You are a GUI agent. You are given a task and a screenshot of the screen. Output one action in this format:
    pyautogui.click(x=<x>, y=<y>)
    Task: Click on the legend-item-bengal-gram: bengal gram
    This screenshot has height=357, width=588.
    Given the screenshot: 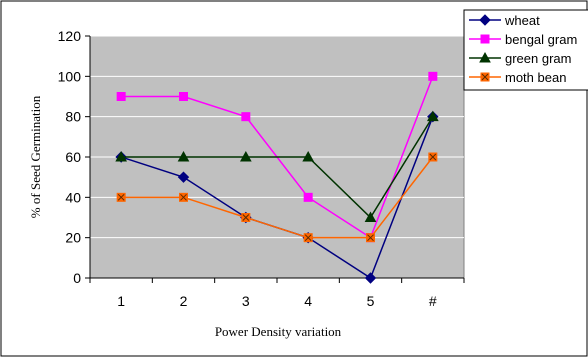 What is the action you would take?
    pyautogui.click(x=523, y=39)
    